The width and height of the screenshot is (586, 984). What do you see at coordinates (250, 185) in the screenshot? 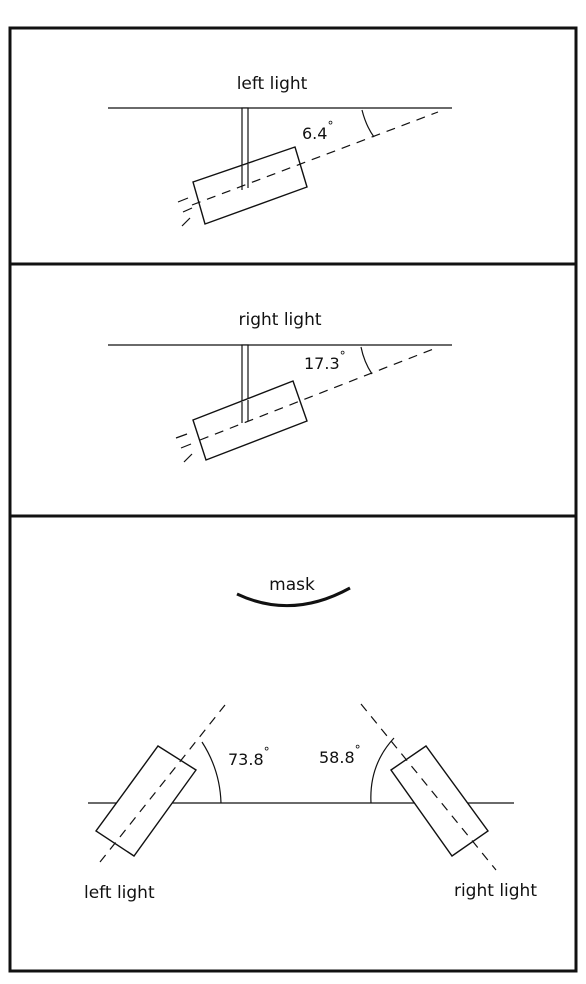
I see `panel-top-light-body` at bounding box center [250, 185].